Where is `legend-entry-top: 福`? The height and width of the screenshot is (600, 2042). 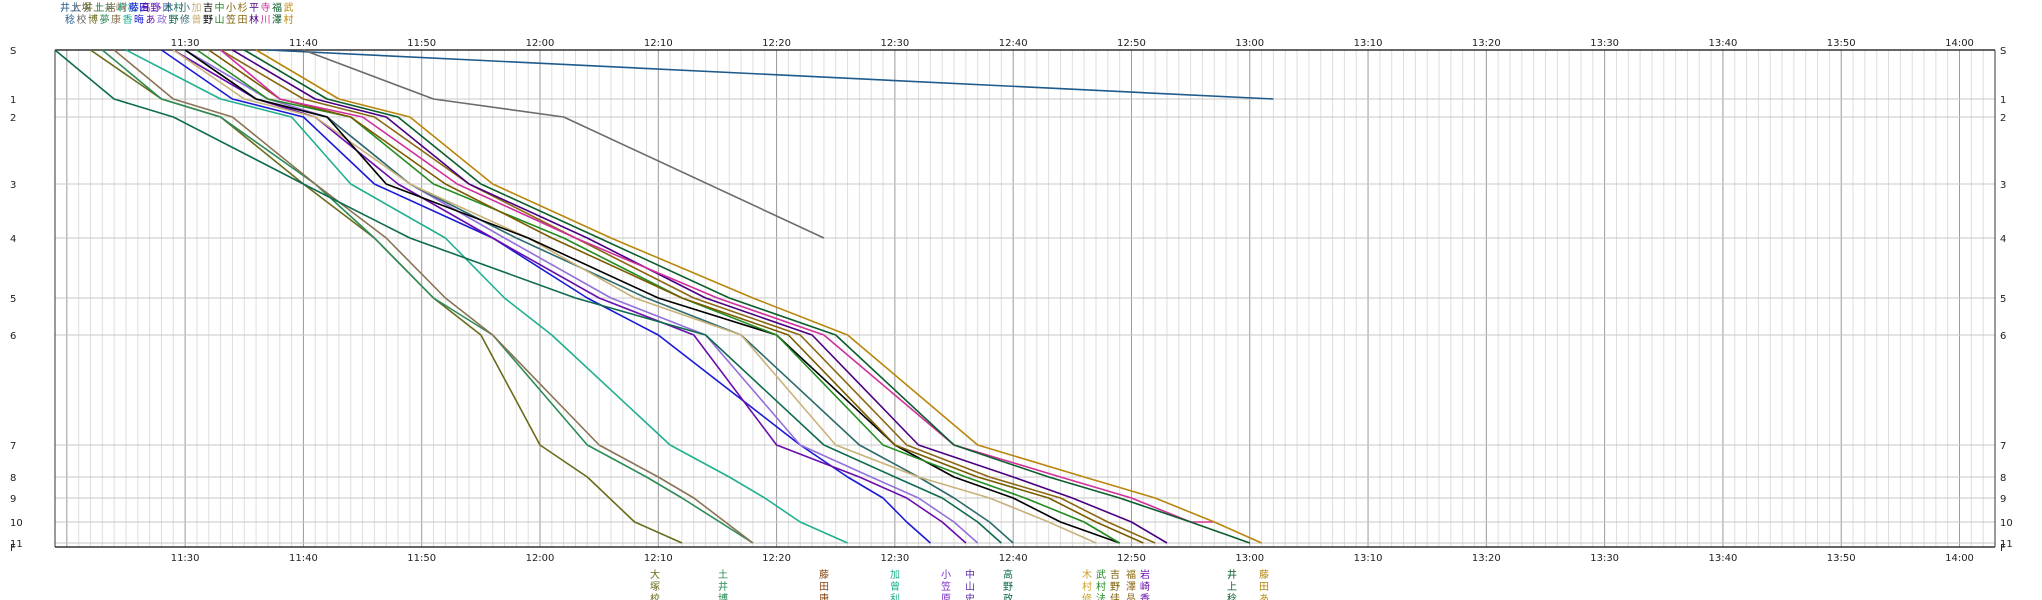 legend-entry-top: 福 is located at coordinates (277, 7).